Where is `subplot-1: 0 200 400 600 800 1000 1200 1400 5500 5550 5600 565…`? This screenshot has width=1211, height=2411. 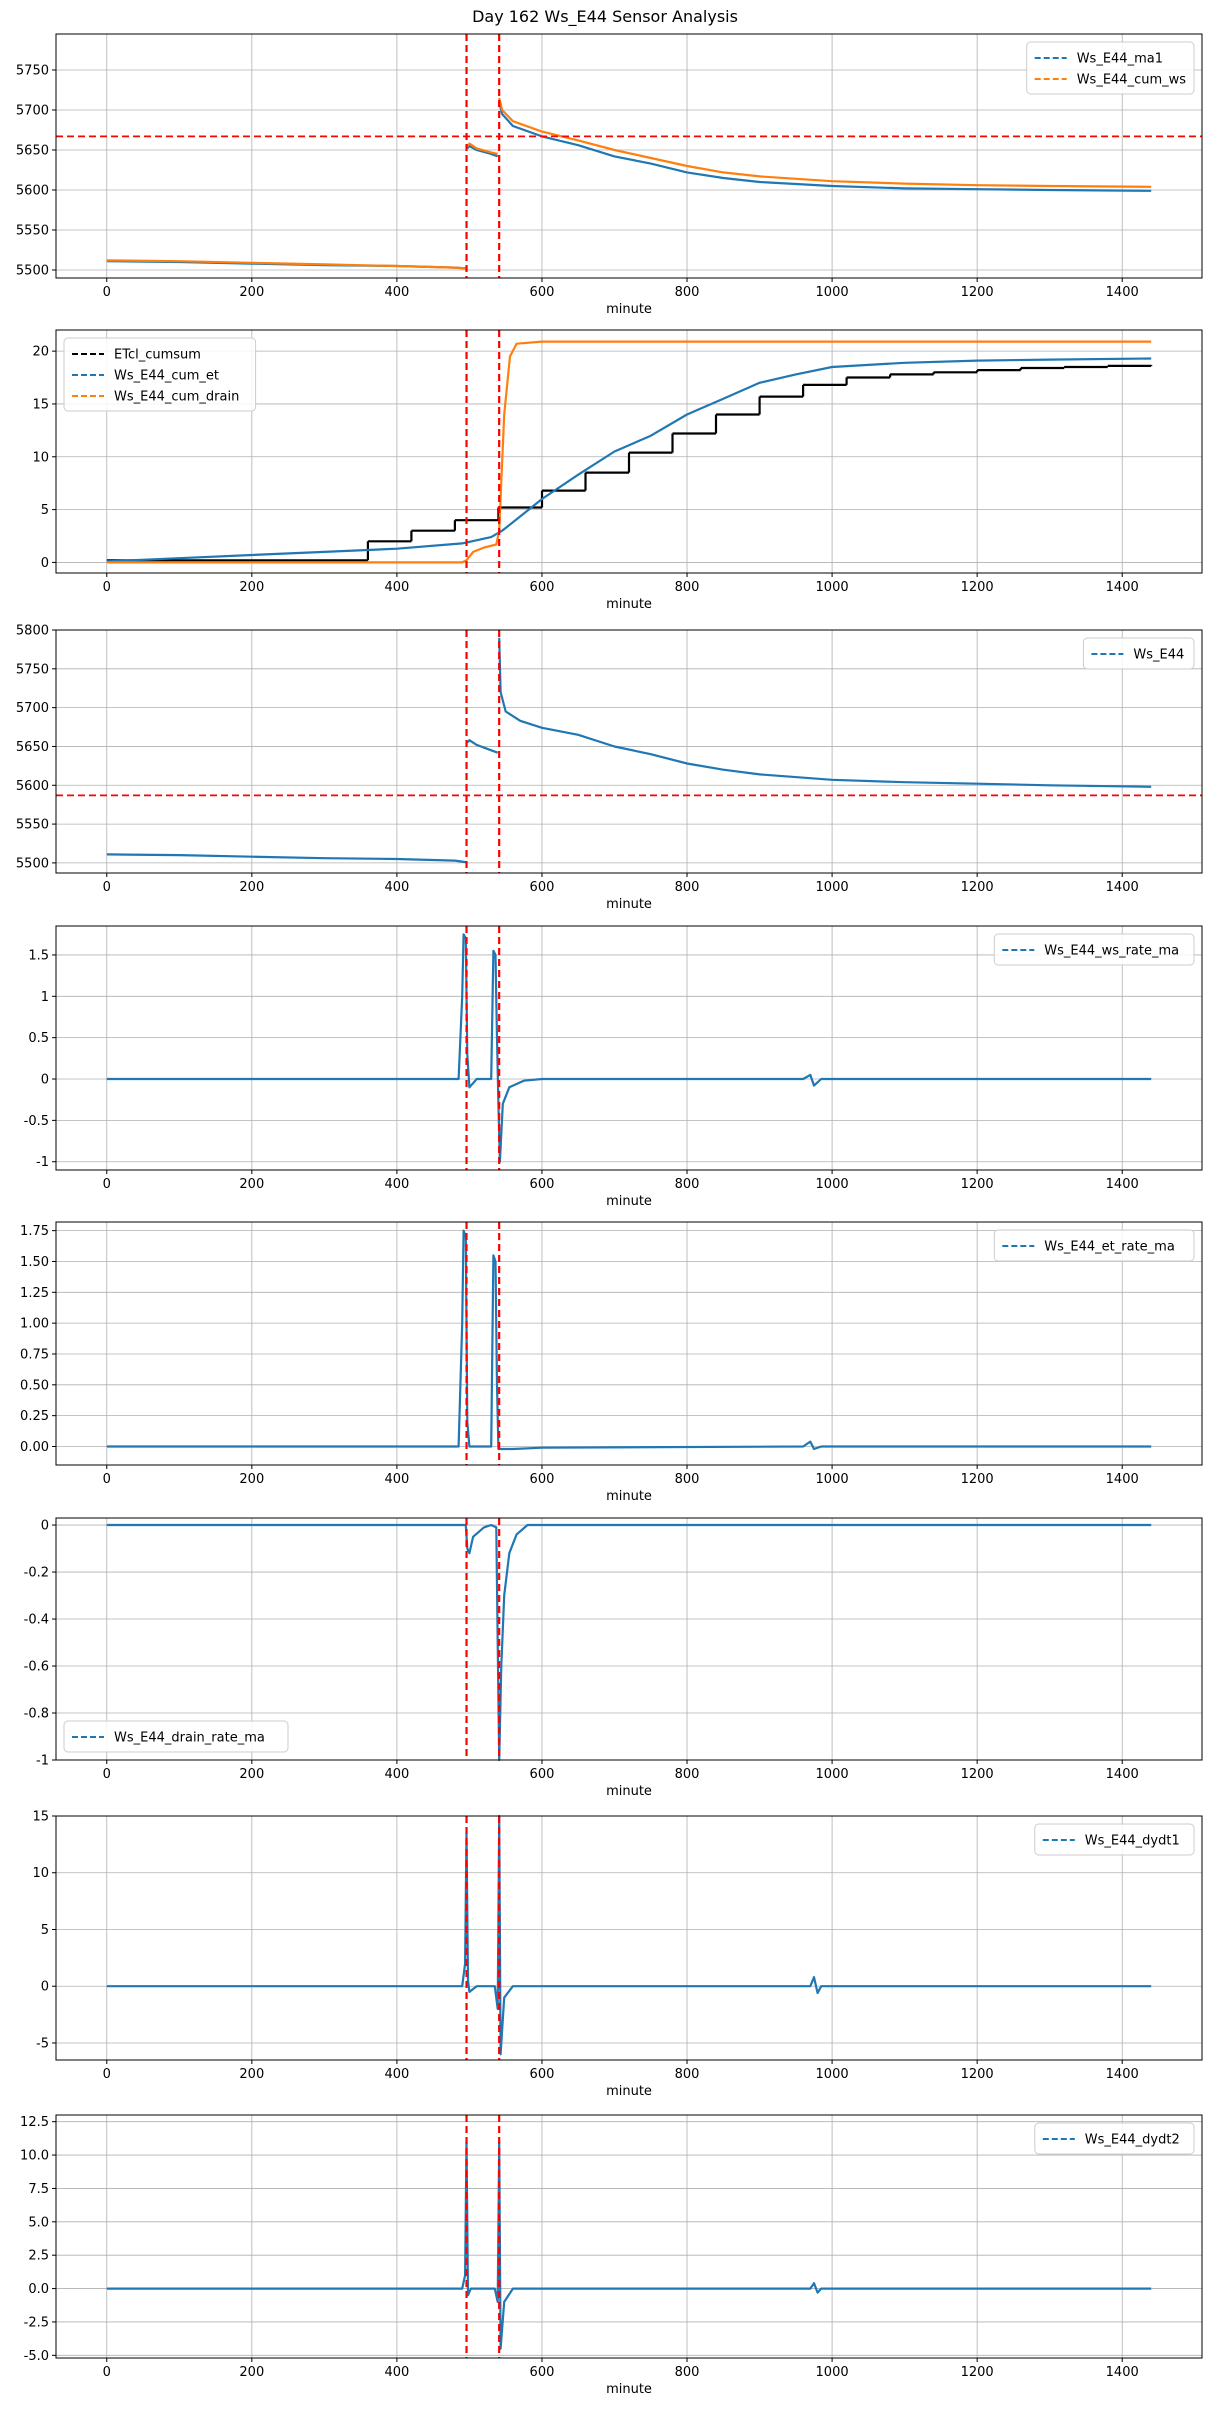
subplot-1: 0 200 400 600 800 1000 1200 1400 5500 5550 5600 565… is located at coordinates (609, 175).